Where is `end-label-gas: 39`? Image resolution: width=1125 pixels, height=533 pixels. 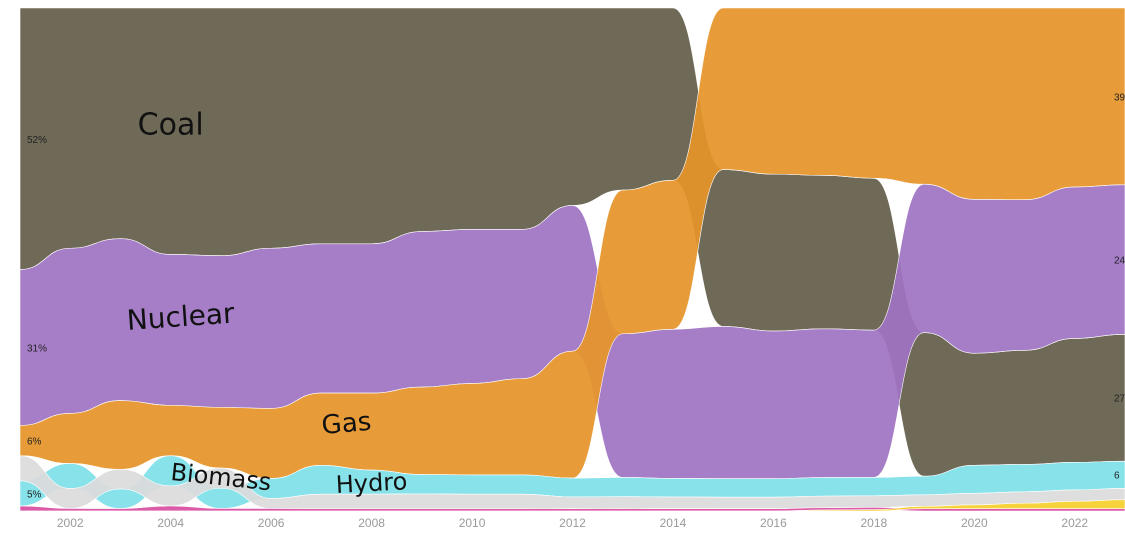
end-label-gas: 39 is located at coordinates (1119, 97).